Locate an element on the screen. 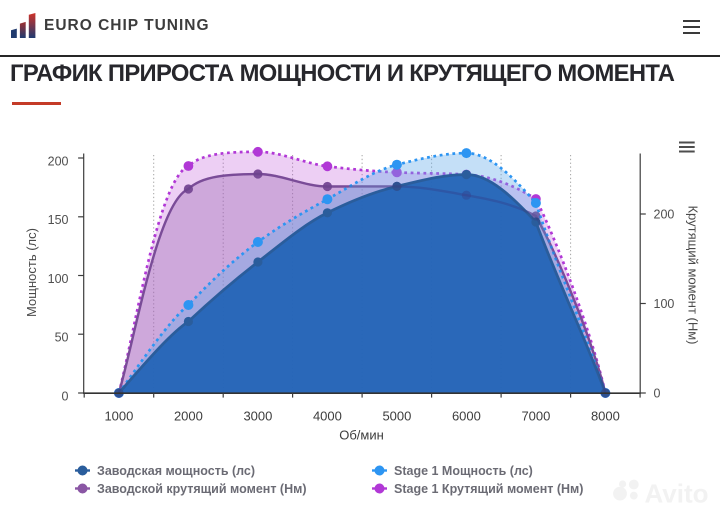 This screenshot has width=720, height=517. svg-text: 1000 is located at coordinates (118, 415).